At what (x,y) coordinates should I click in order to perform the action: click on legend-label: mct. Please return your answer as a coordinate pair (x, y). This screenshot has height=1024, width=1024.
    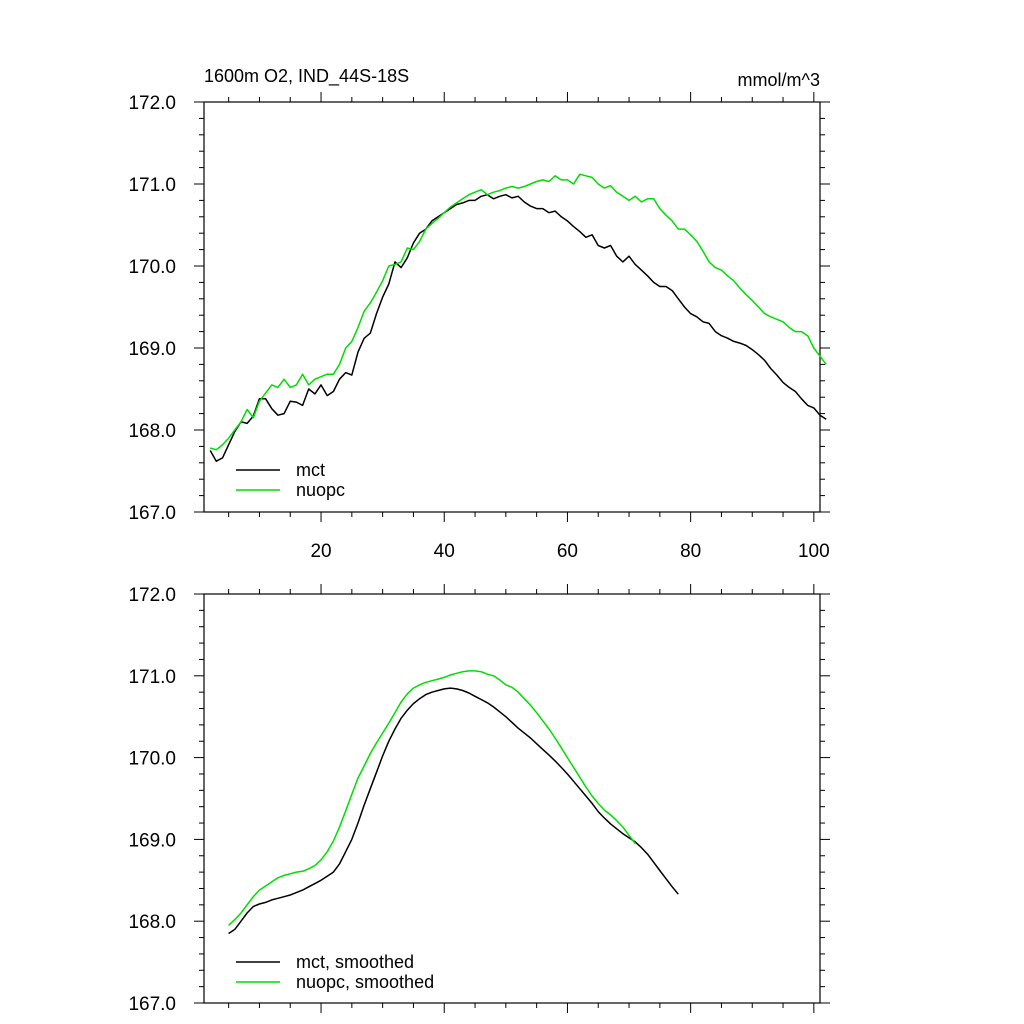
    Looking at the image, I should click on (310, 470).